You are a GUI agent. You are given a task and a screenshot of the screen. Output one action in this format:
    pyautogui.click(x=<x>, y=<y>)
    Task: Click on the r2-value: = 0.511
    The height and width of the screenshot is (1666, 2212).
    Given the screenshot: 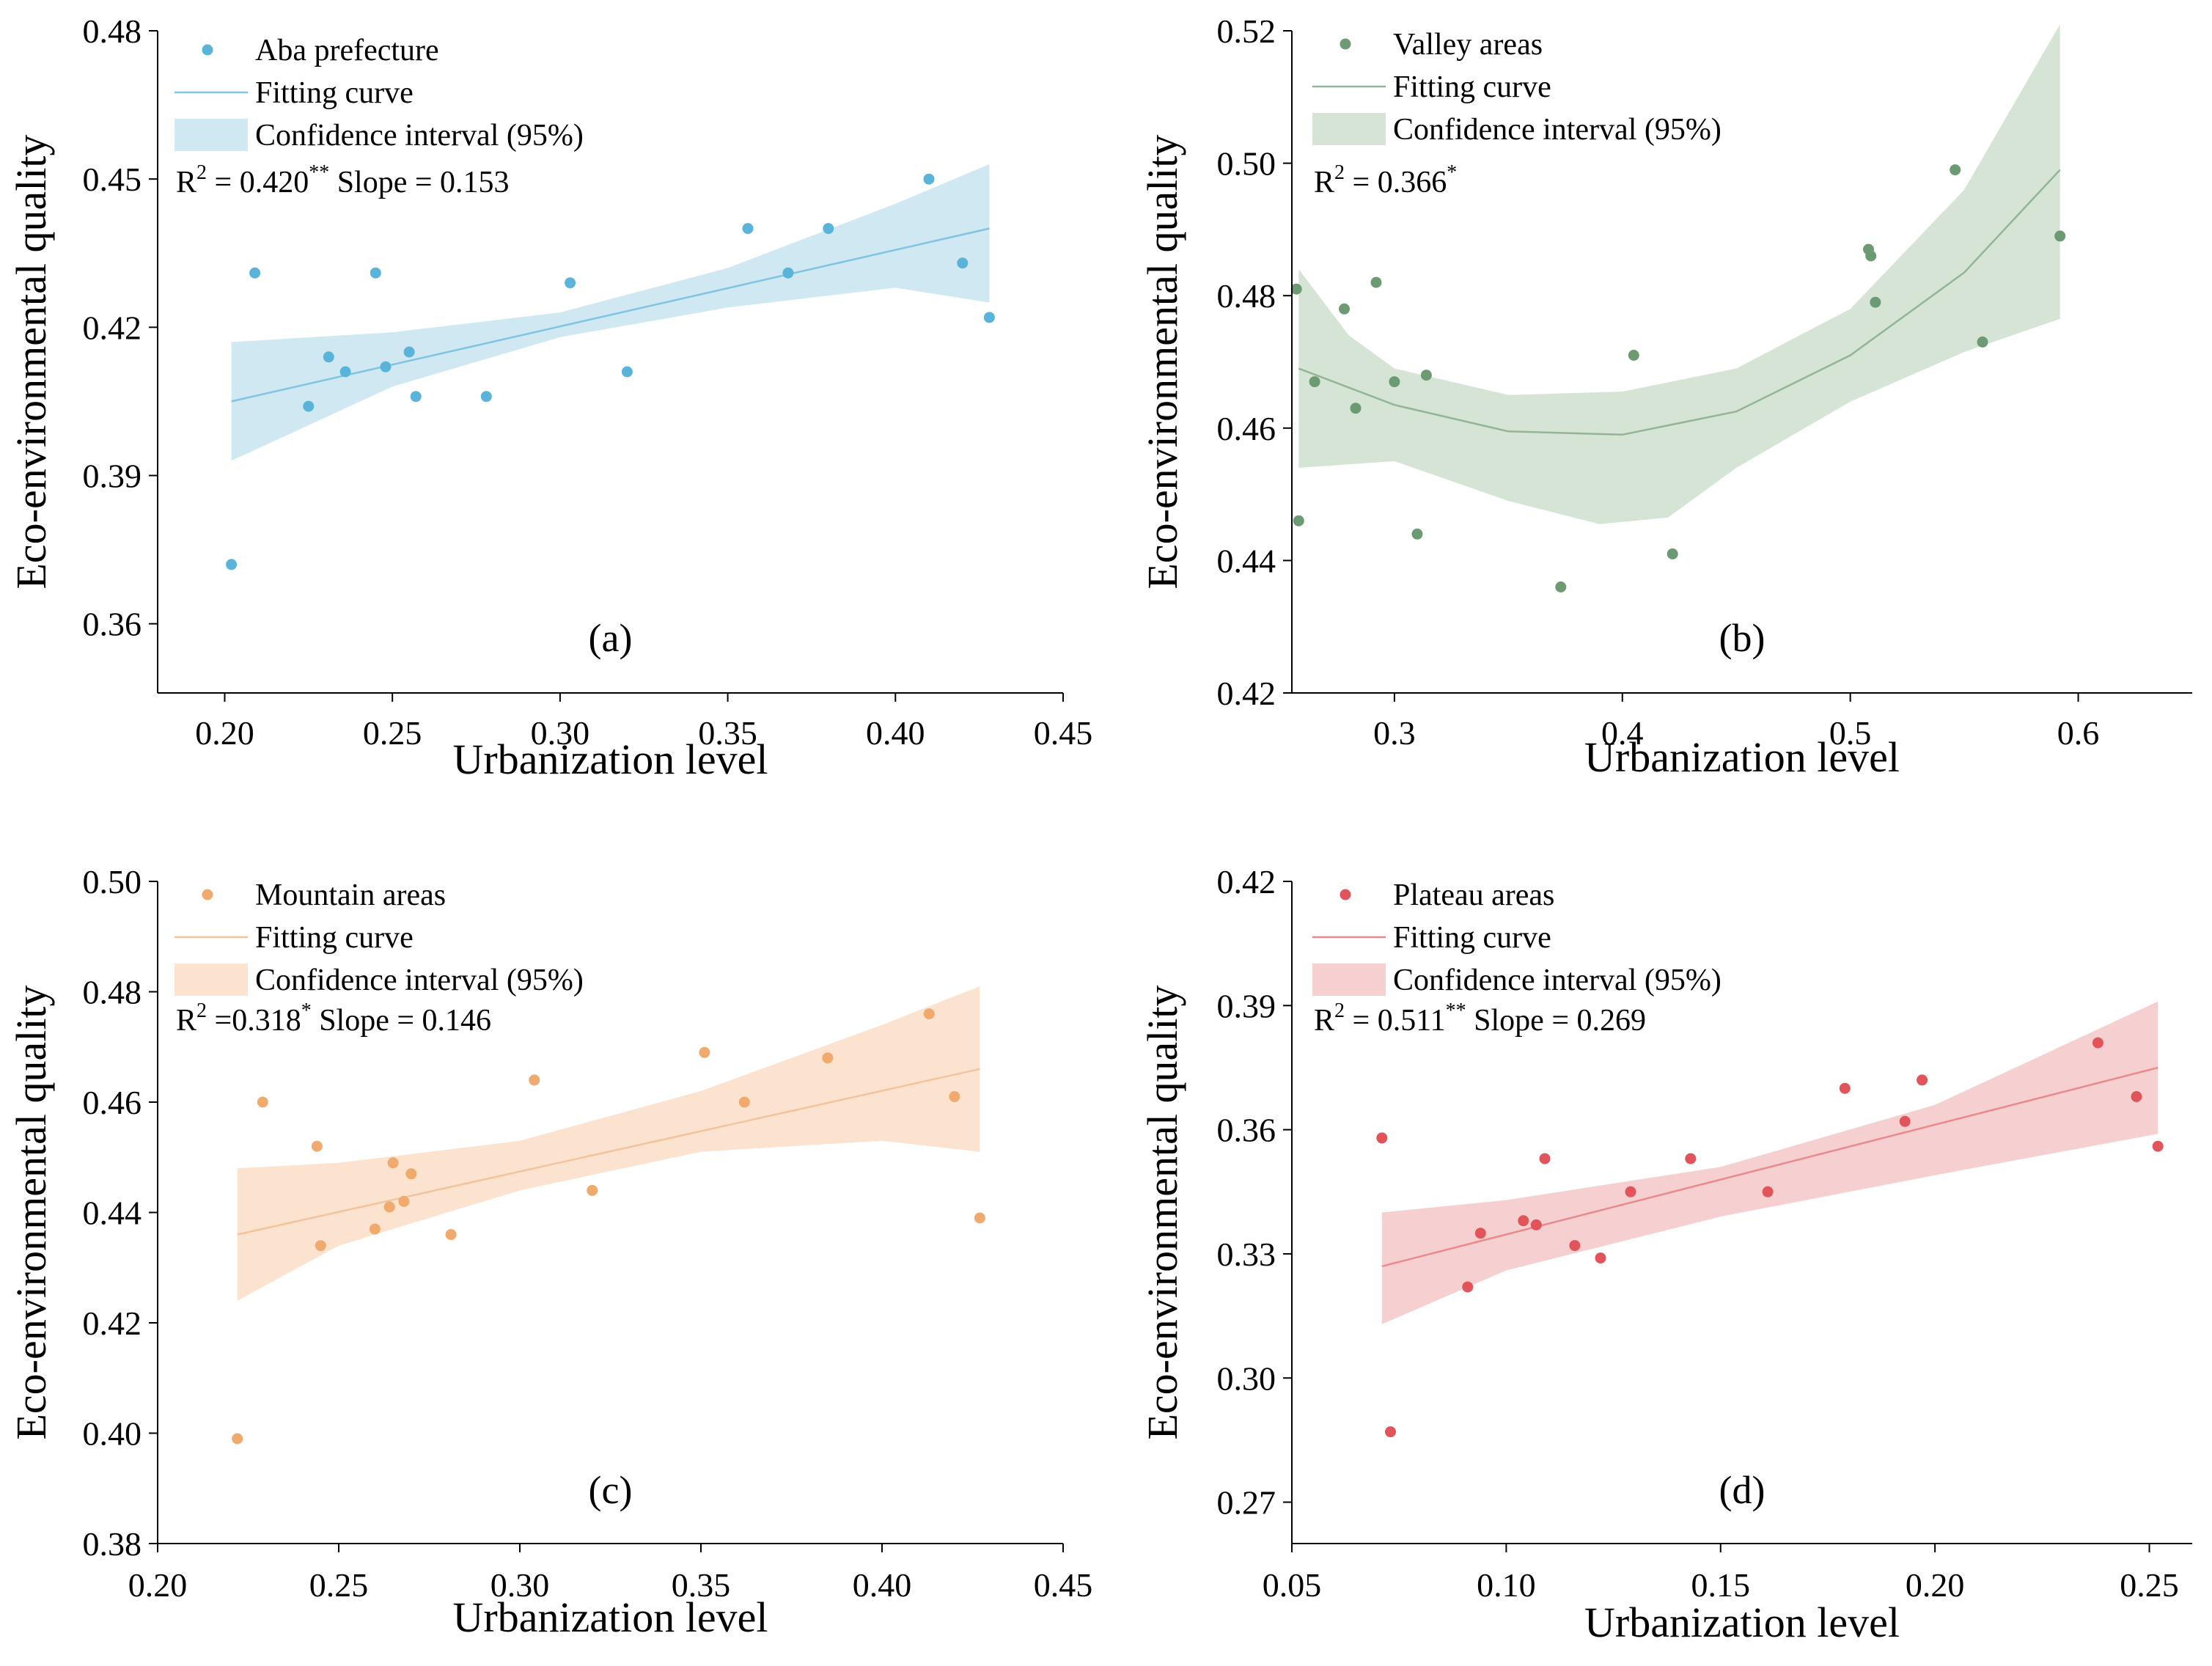 What is the action you would take?
    pyautogui.click(x=1395, y=1021)
    